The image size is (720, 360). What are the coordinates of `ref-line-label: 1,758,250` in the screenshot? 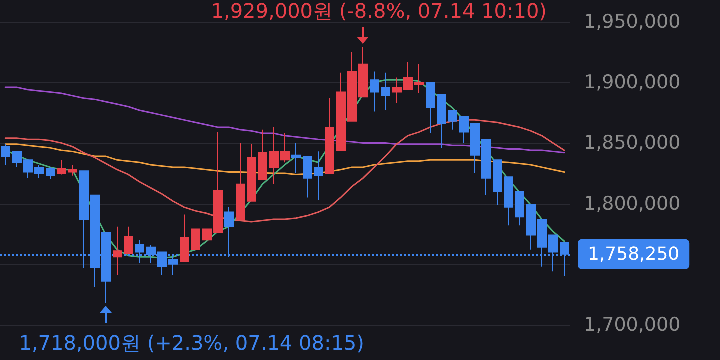 It's located at (634, 254).